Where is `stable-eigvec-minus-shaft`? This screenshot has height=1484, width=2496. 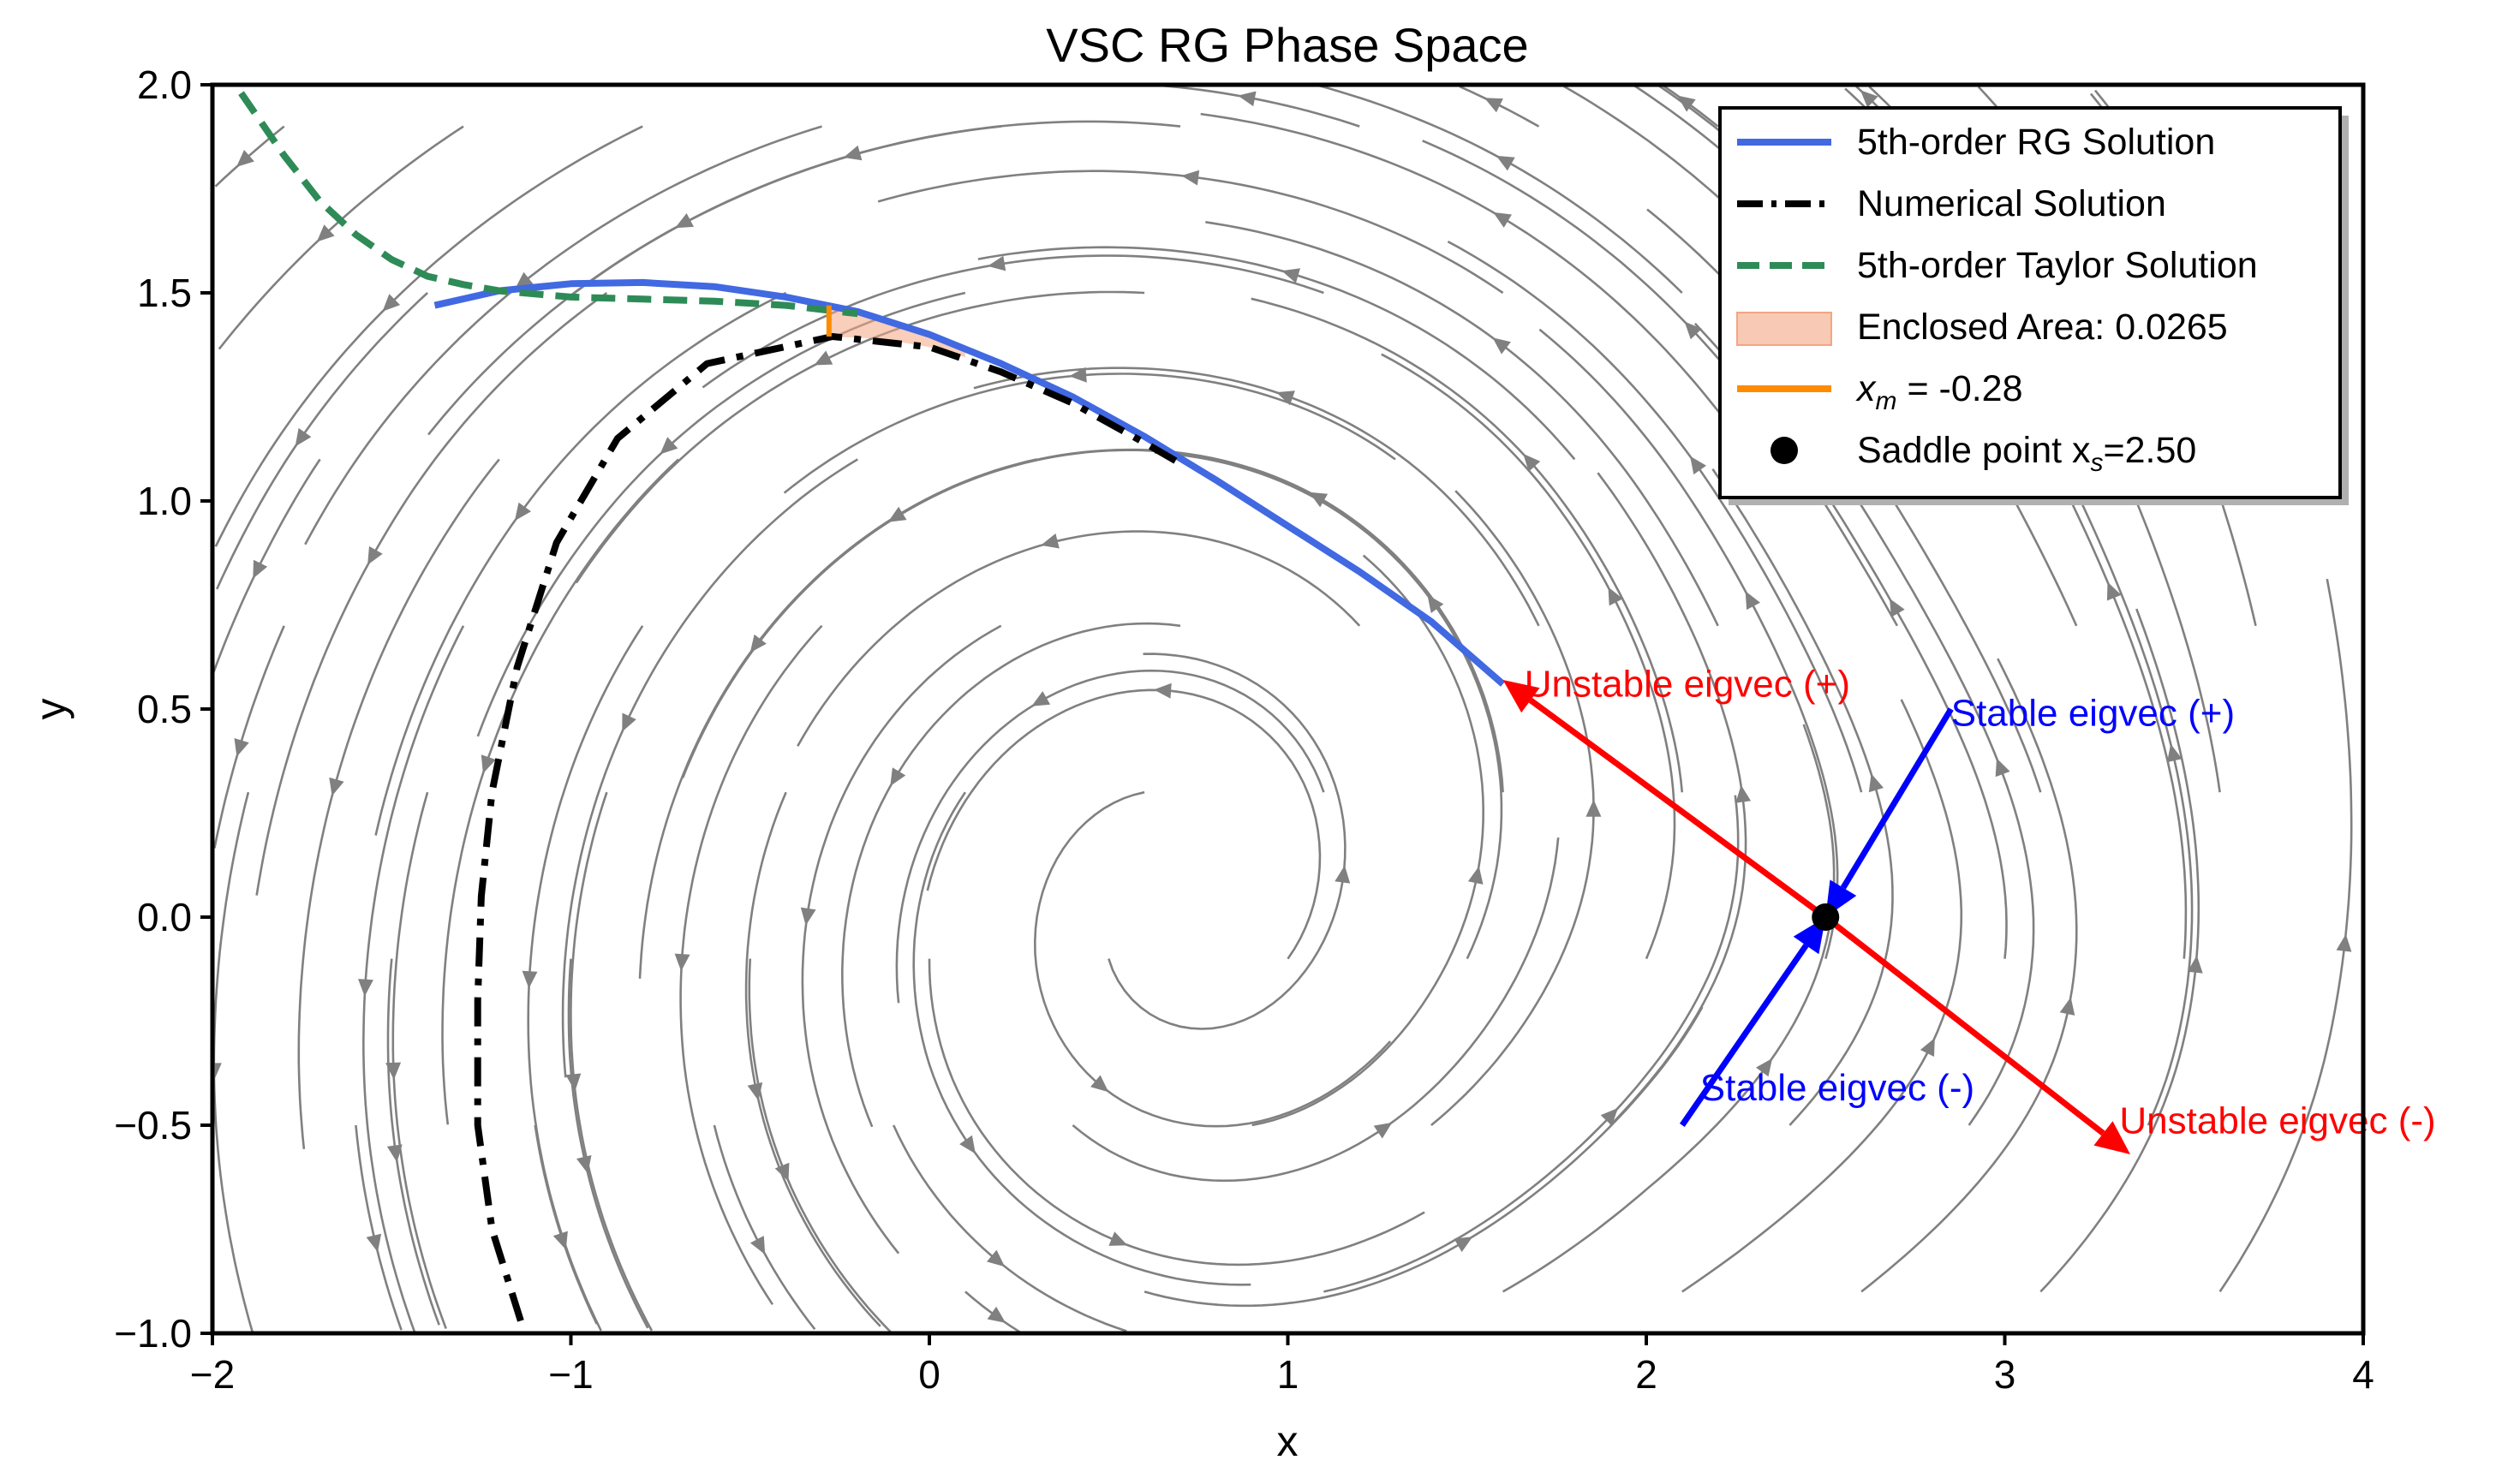 stable-eigvec-minus-shaft is located at coordinates (1744, 1035).